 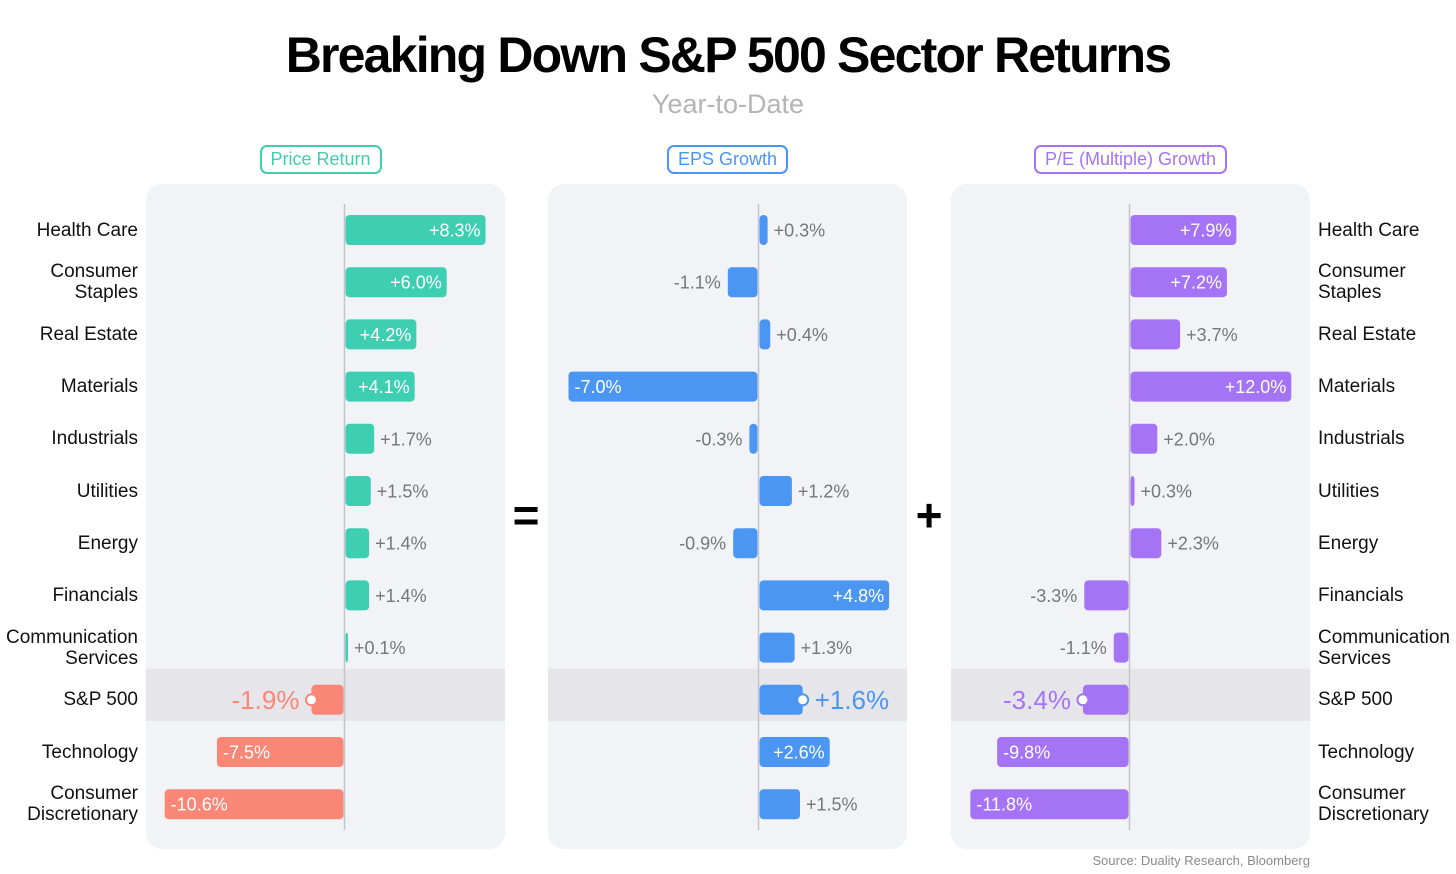 I want to click on data-label-price-return-4: +1.7%, so click(x=406, y=439).